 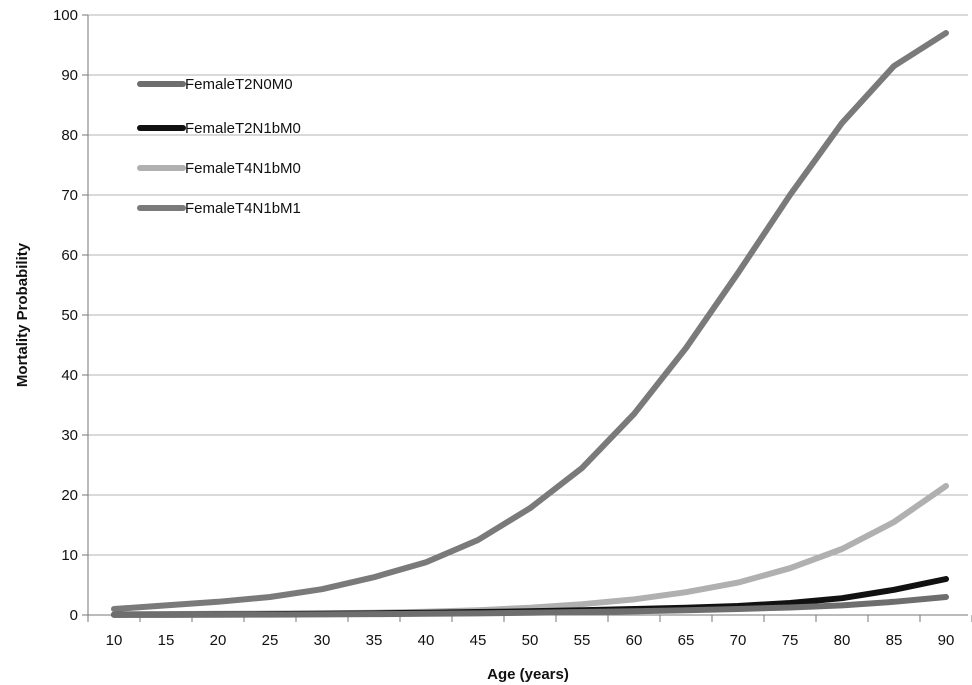 What do you see at coordinates (634, 640) in the screenshot?
I see `x-tick-label-60: 60` at bounding box center [634, 640].